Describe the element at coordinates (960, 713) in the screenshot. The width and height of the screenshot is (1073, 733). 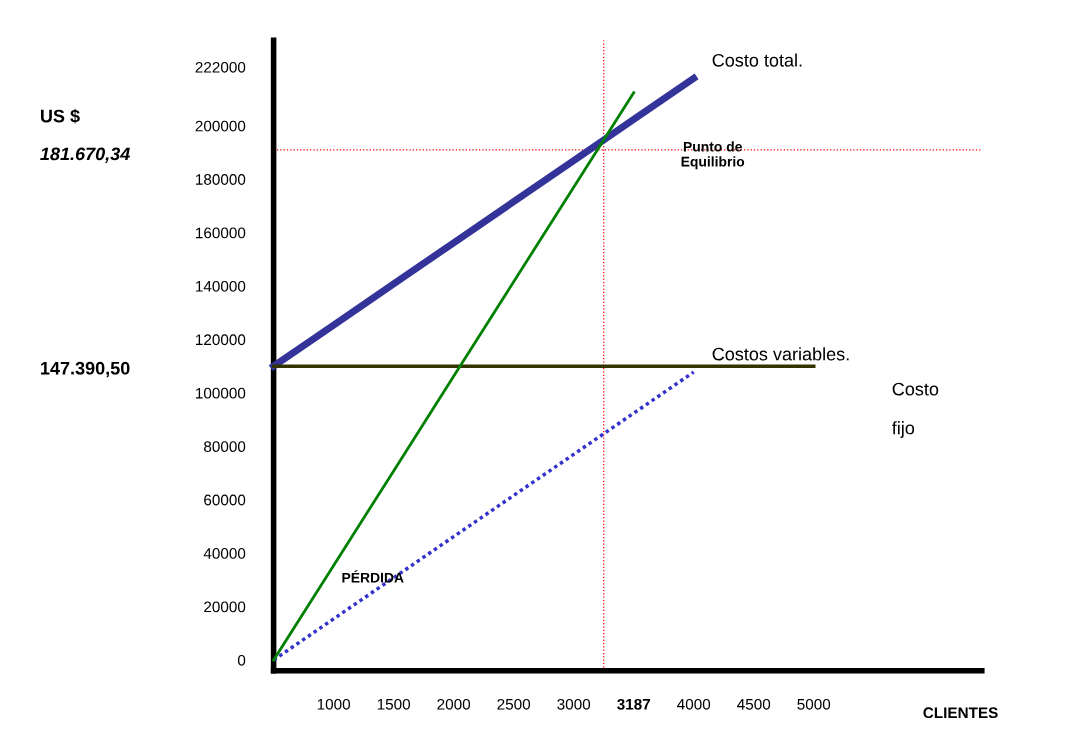
I see `text: CLIENTES` at that location.